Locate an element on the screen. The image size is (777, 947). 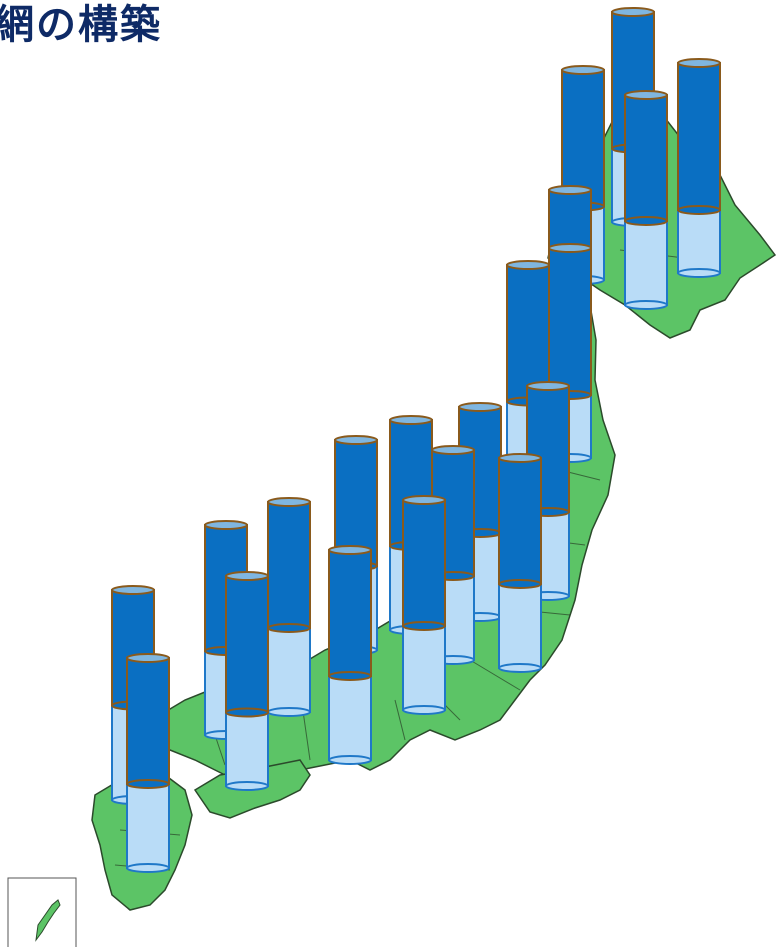
okinawa-island is located at coordinates (48, 920).